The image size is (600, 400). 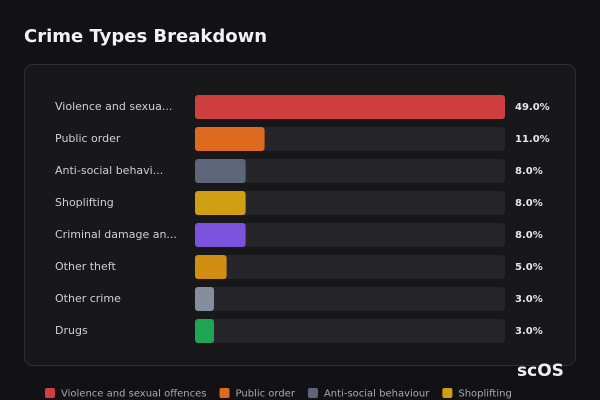 I want to click on legend-label: Anti-social behaviour, so click(x=377, y=394).